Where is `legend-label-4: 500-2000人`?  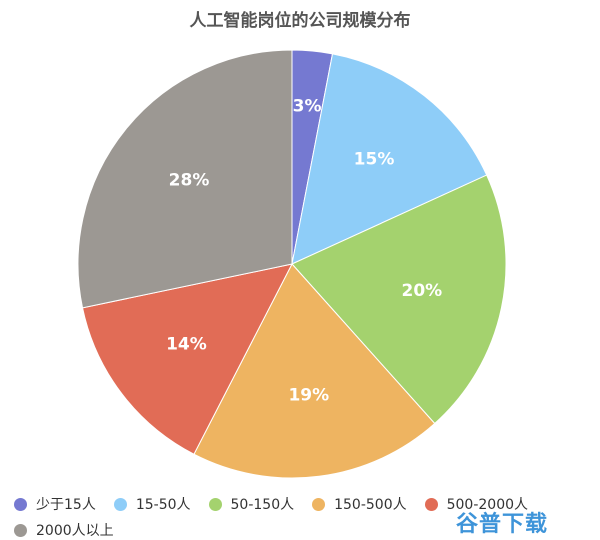 legend-label-4: 500-2000人 is located at coordinates (487, 505).